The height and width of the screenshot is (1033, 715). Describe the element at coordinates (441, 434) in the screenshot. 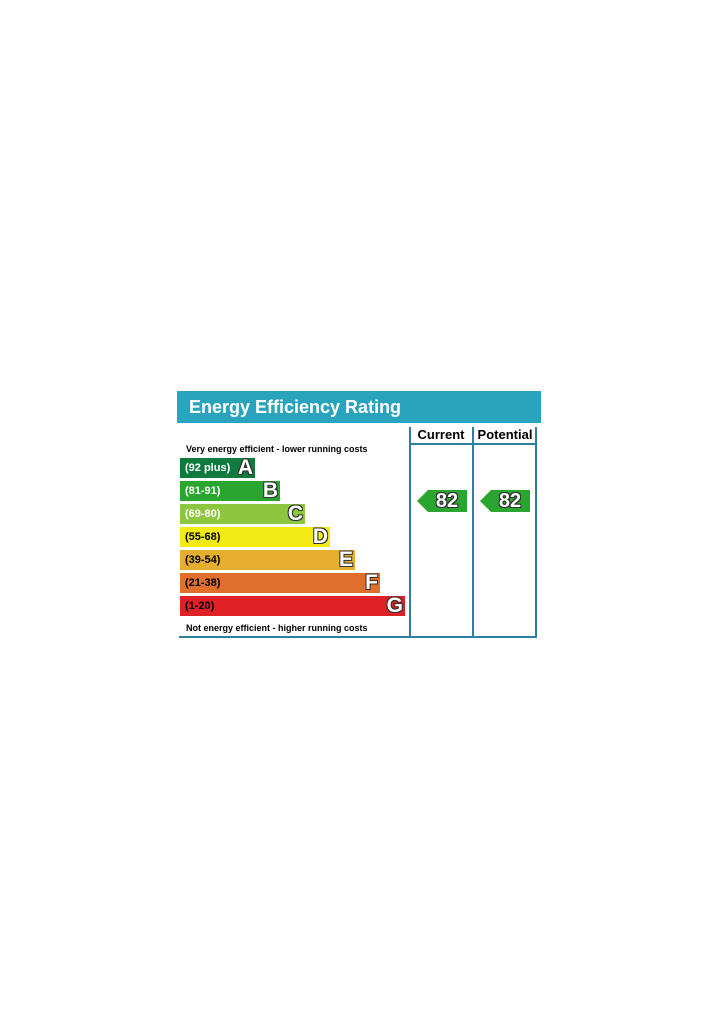

I see `current-column-header: Current` at that location.